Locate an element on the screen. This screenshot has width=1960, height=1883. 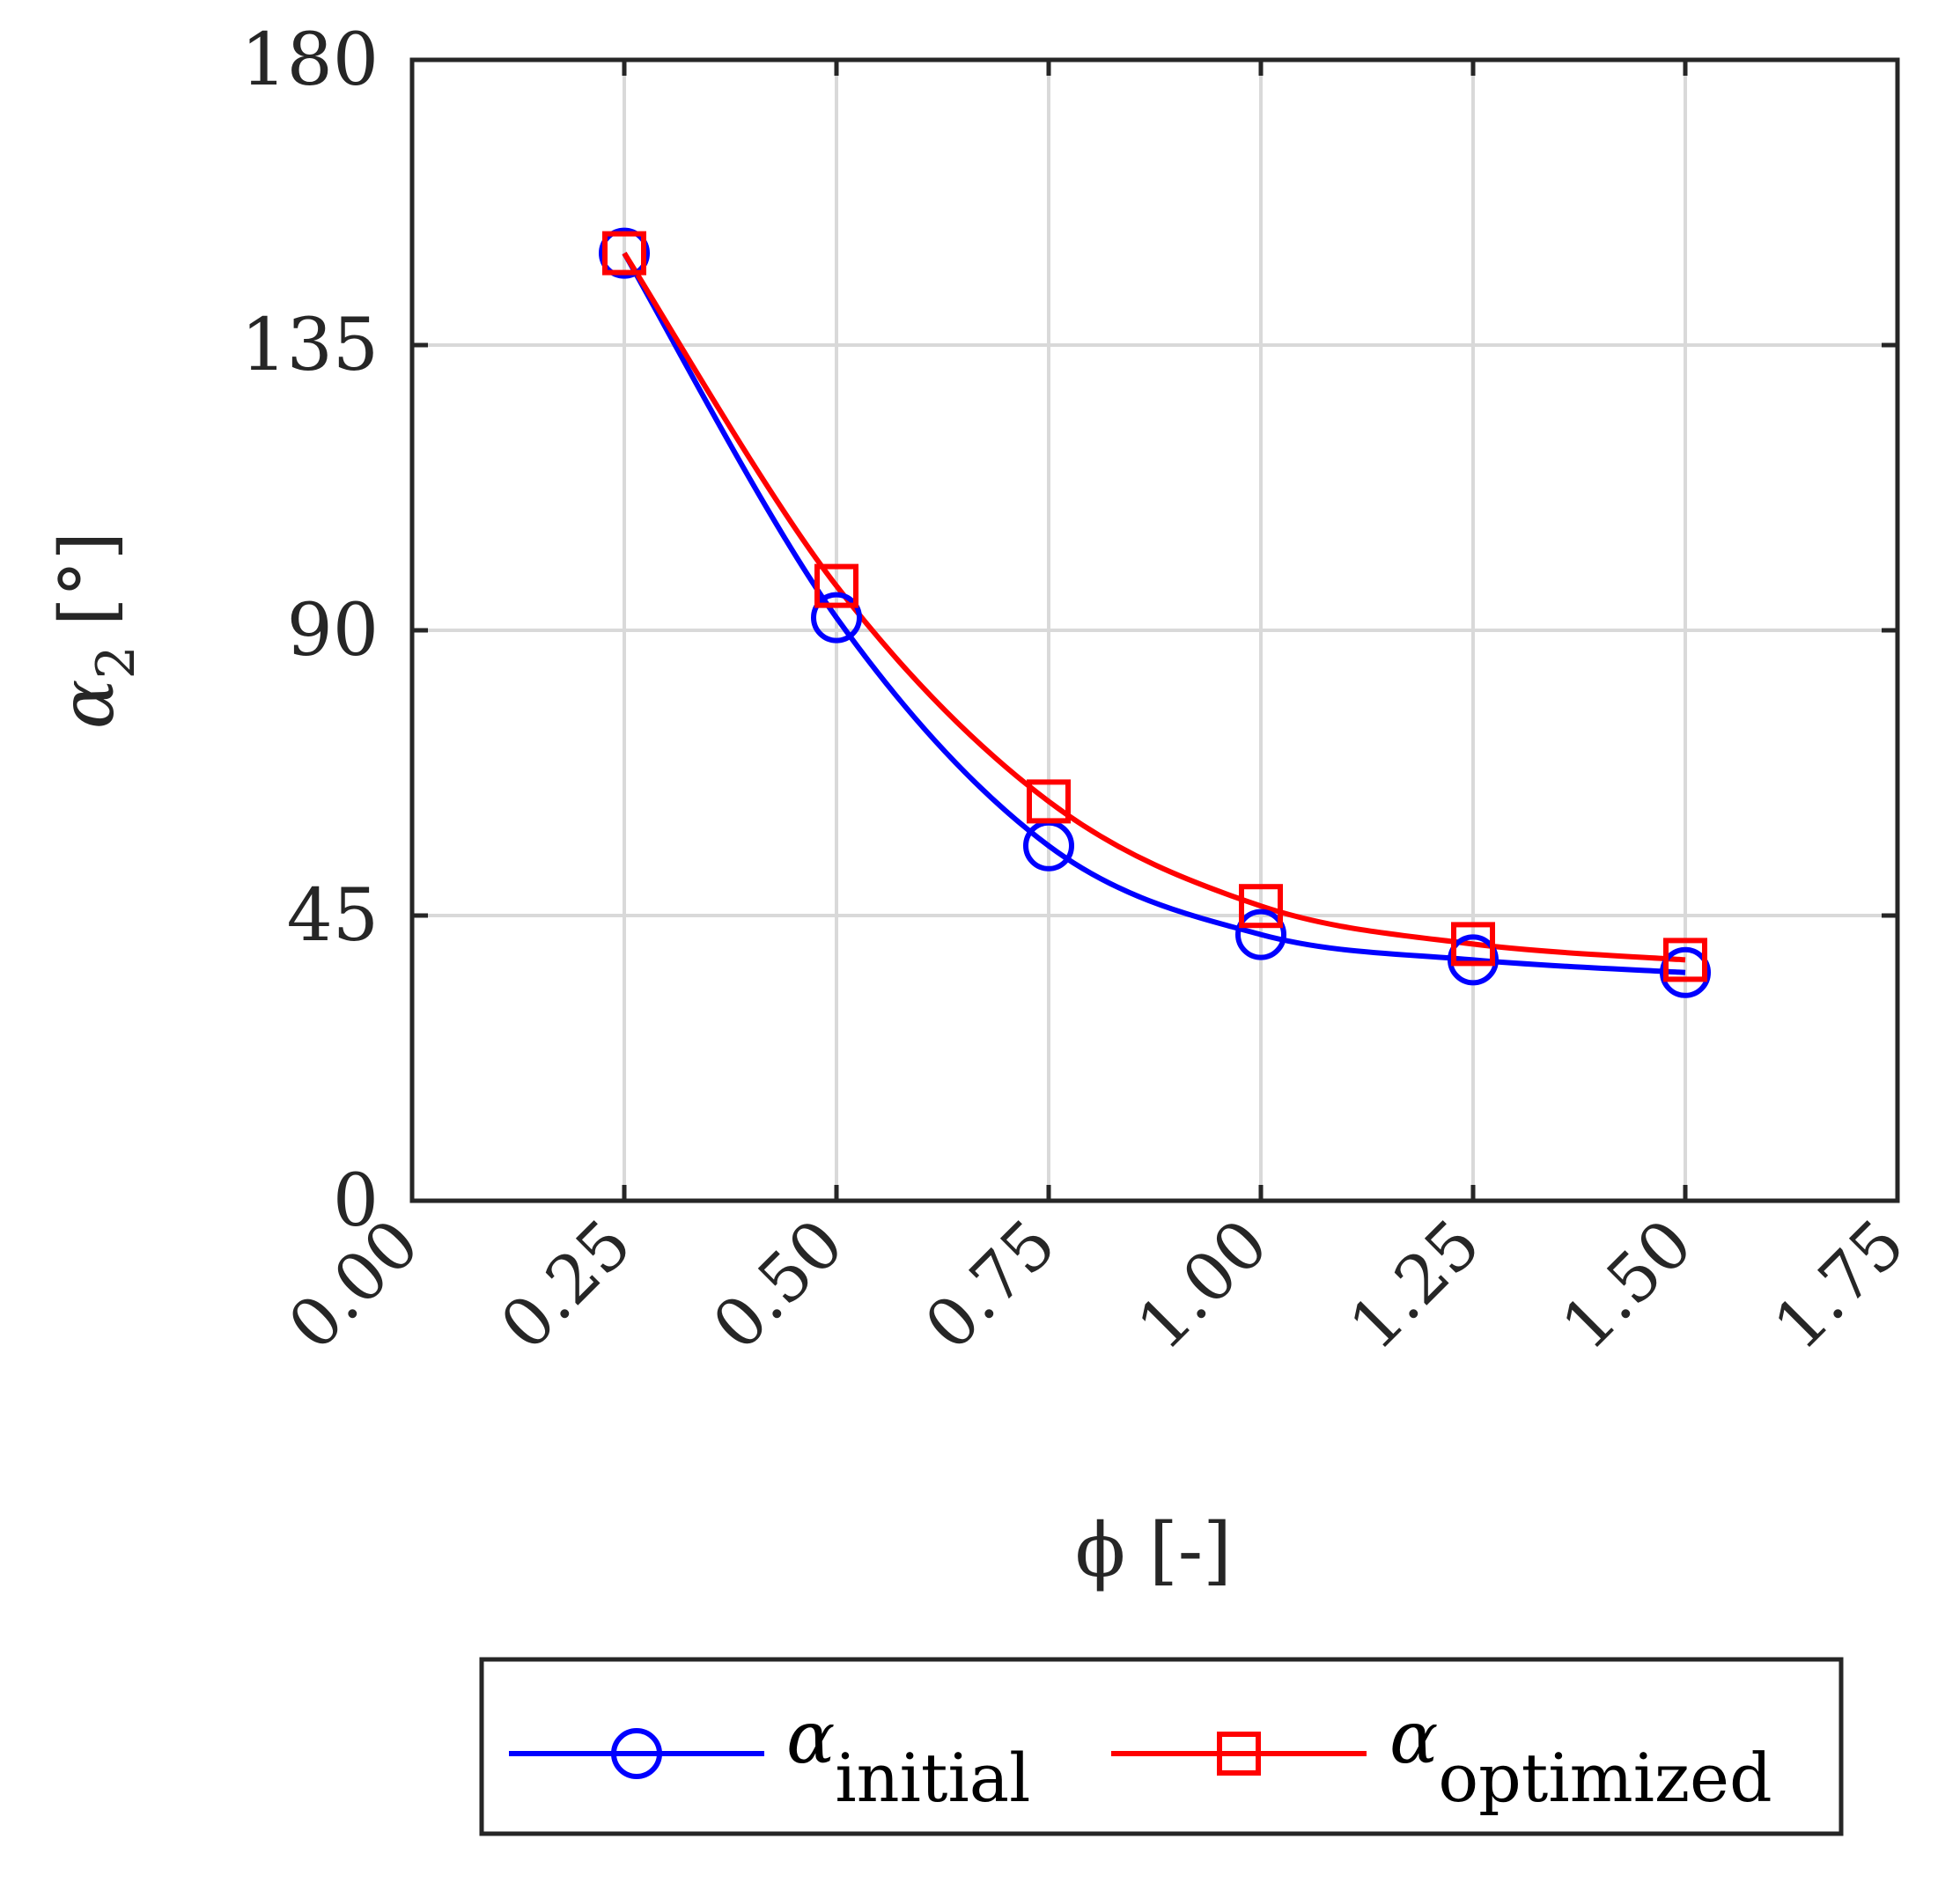
y-tick-label: 135 is located at coordinates (309, 345).